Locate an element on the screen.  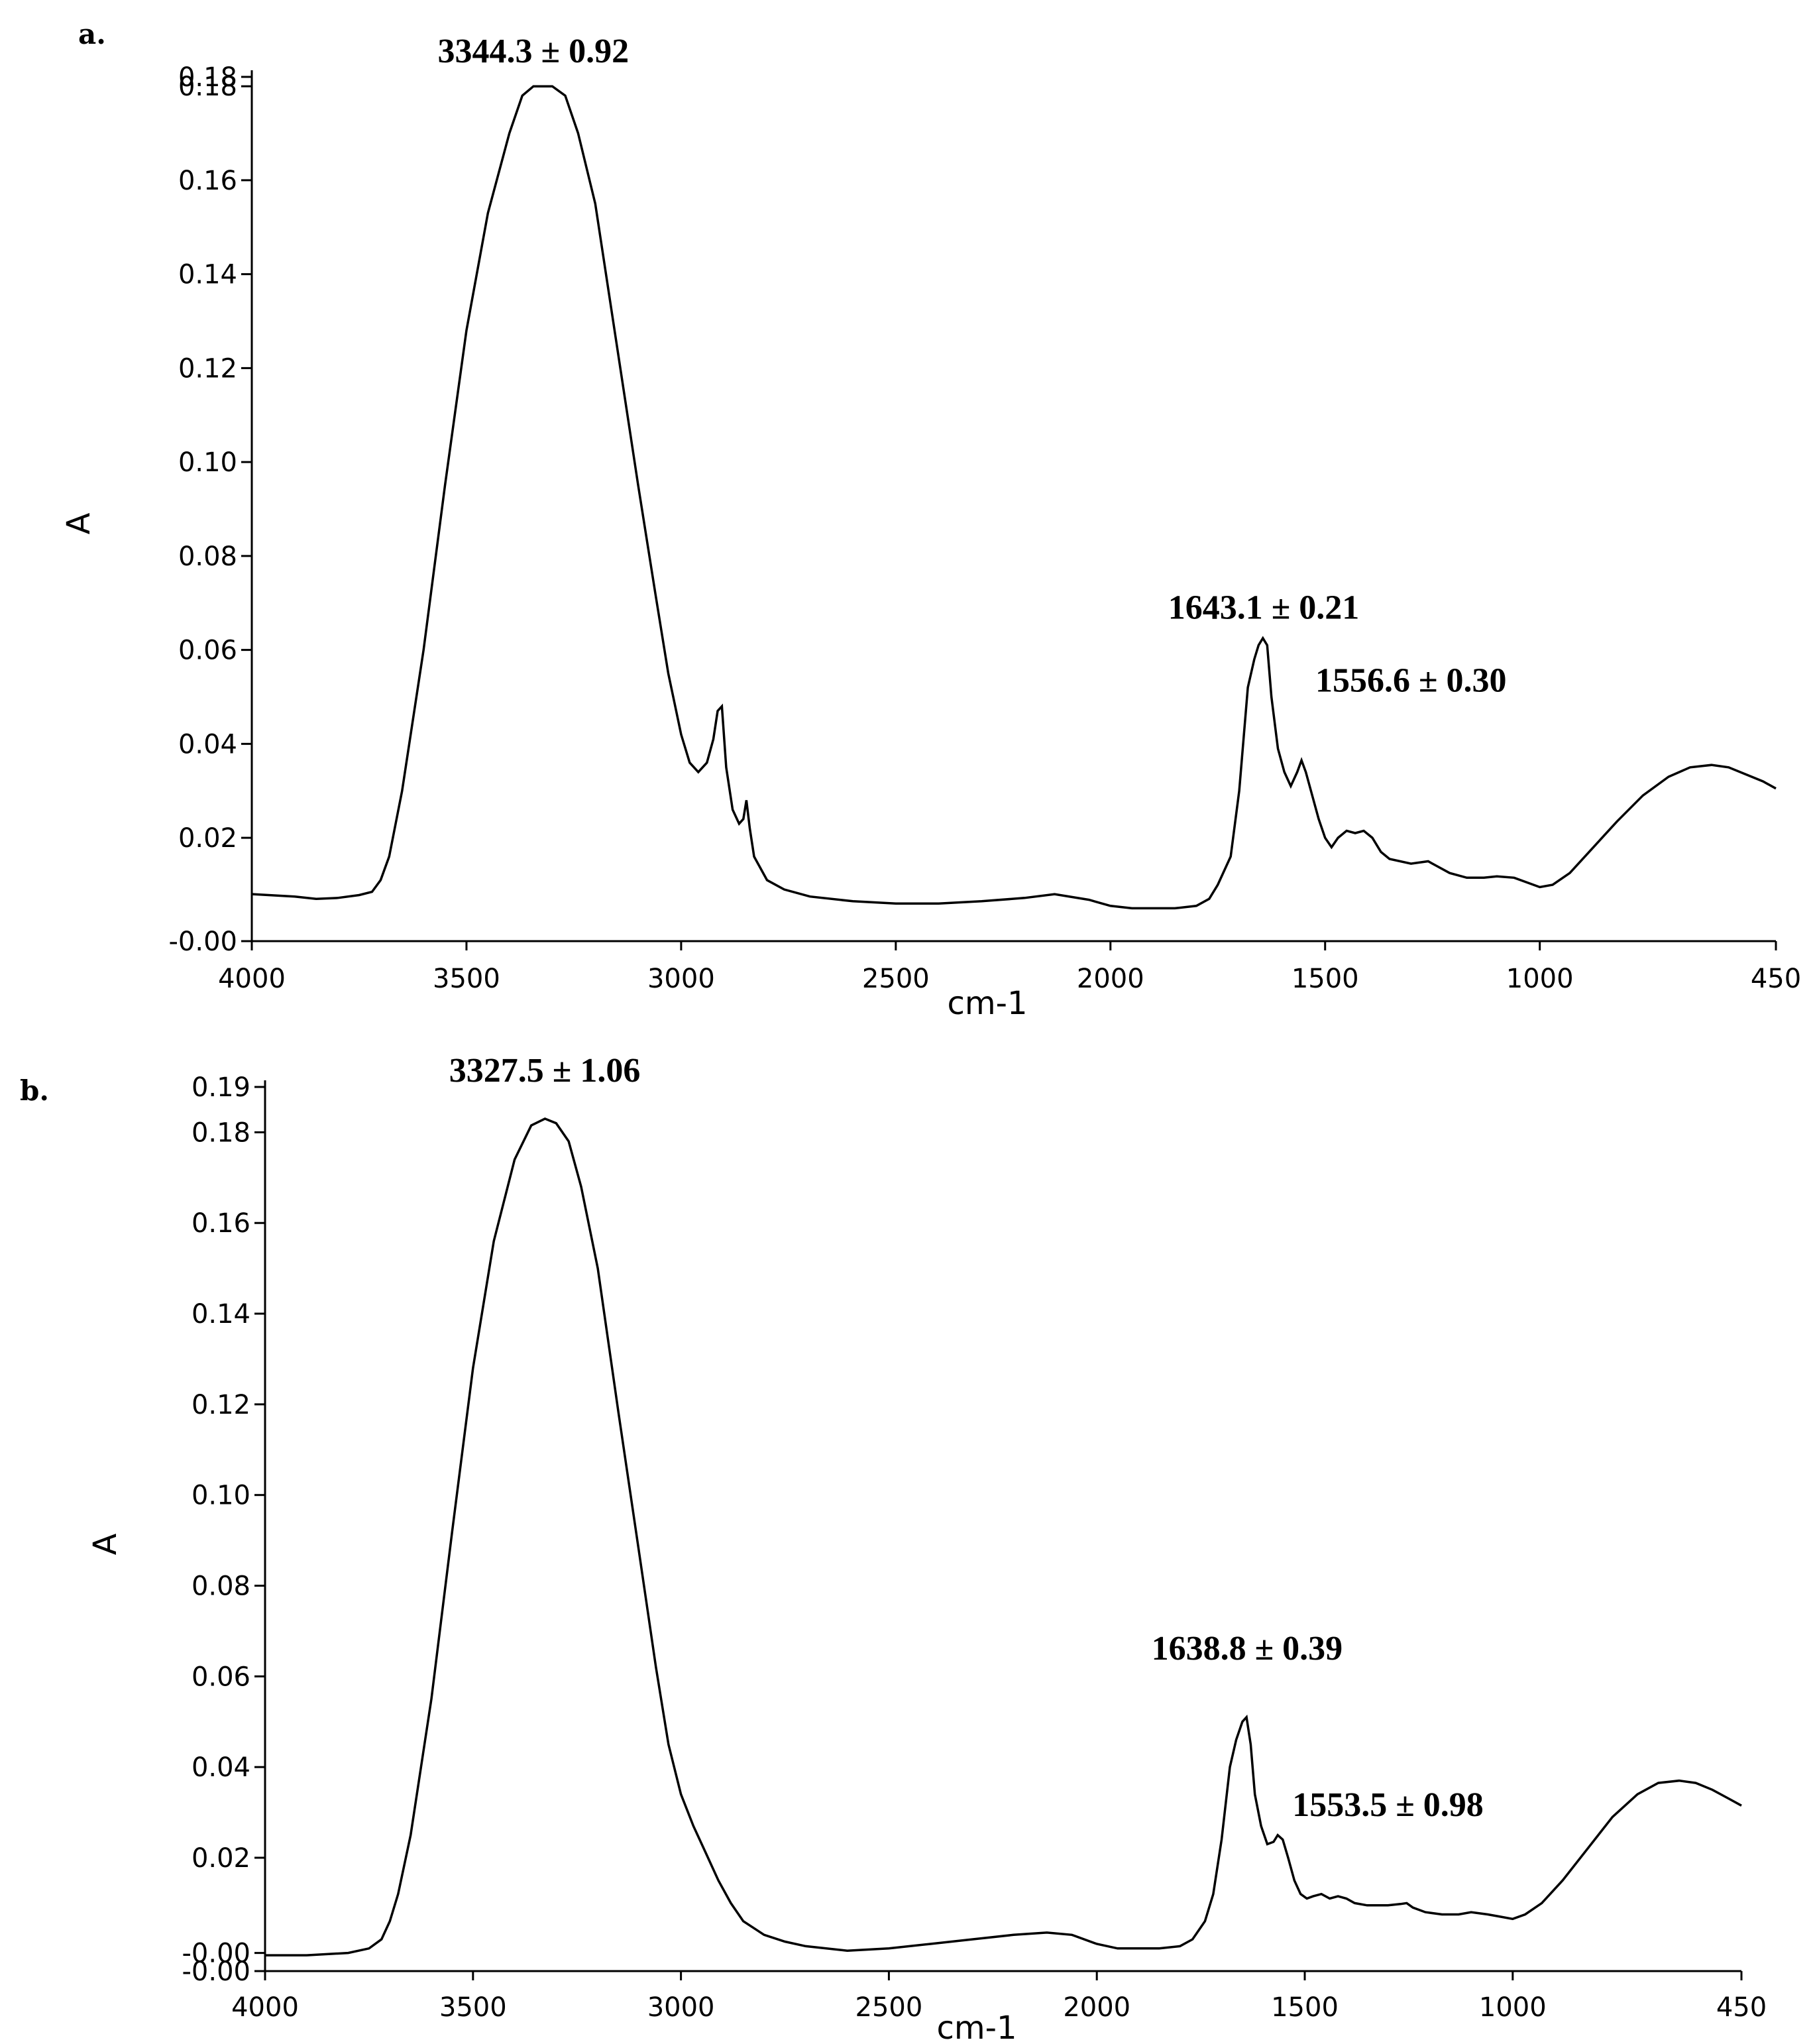
panel-label: a. is located at coordinates (92, 34).